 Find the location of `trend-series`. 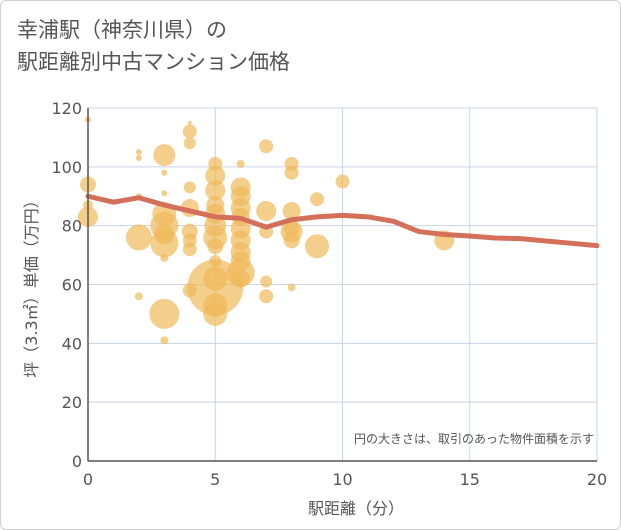

trend-series is located at coordinates (342, 221).